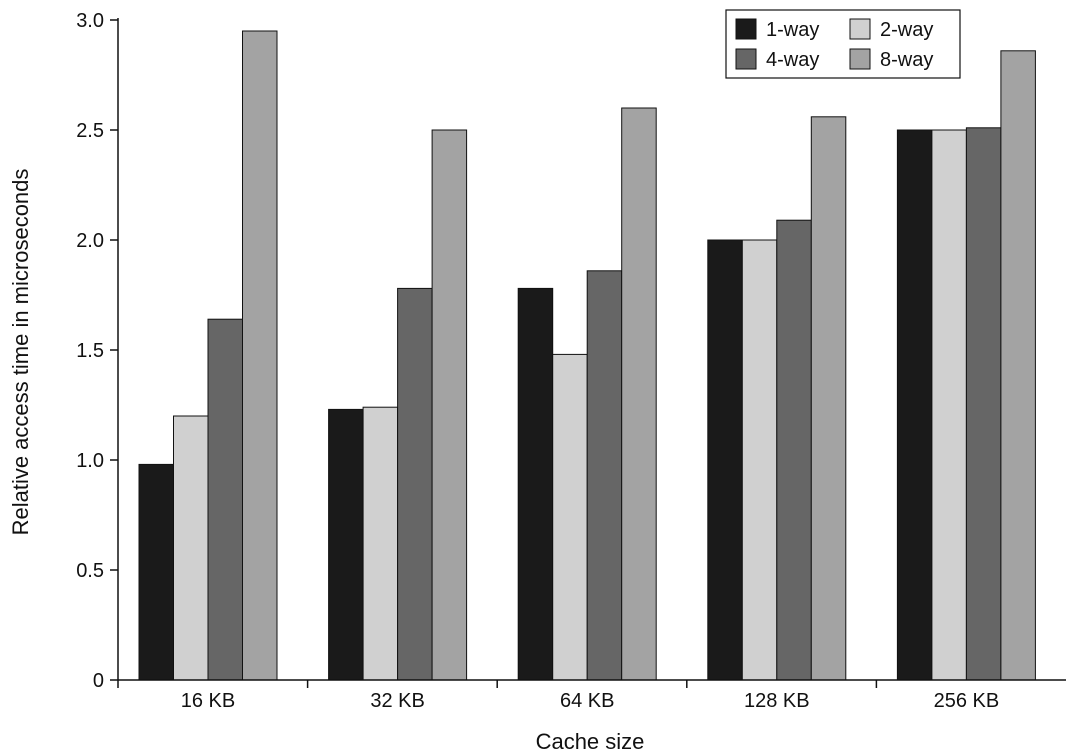 The height and width of the screenshot is (756, 1068). Describe the element at coordinates (90, 21) in the screenshot. I see `y-tick-label: 3.0` at that location.